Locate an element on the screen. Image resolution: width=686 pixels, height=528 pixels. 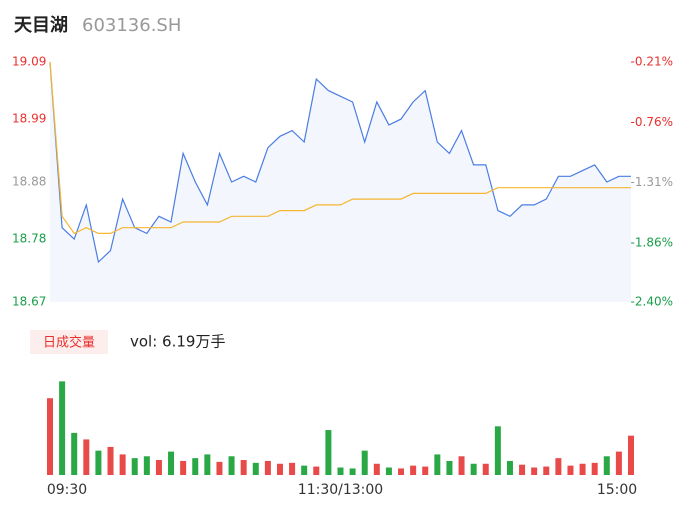
y2-tick-label: -0.21% is located at coordinates (652, 62).